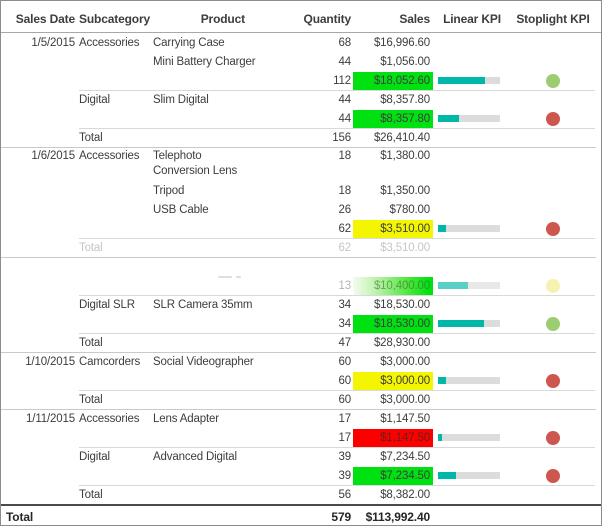  Describe the element at coordinates (301, 323) in the screenshot. I see `table-row: 34 $18,530.00` at that location.